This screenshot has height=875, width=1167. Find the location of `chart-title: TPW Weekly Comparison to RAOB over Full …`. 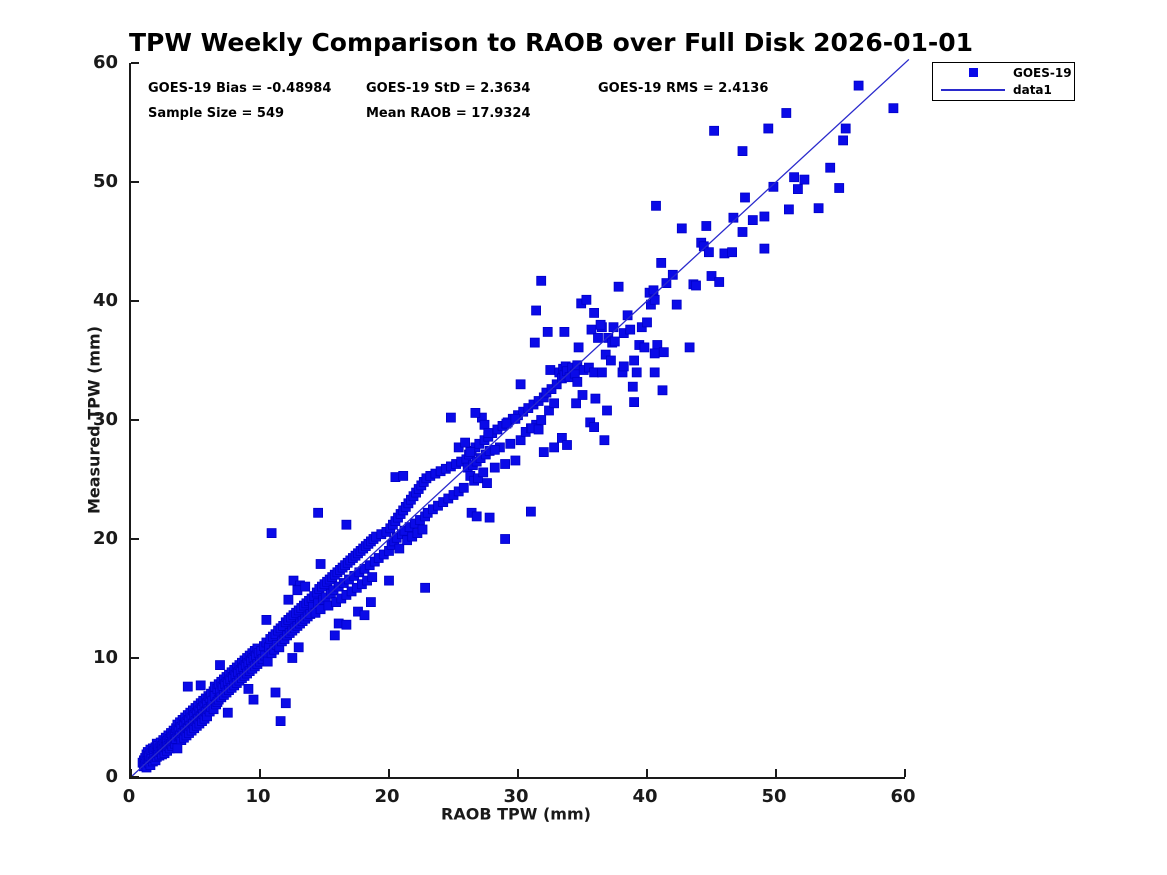

chart-title: TPW Weekly Comparison to RAOB over Full … is located at coordinates (551, 42).